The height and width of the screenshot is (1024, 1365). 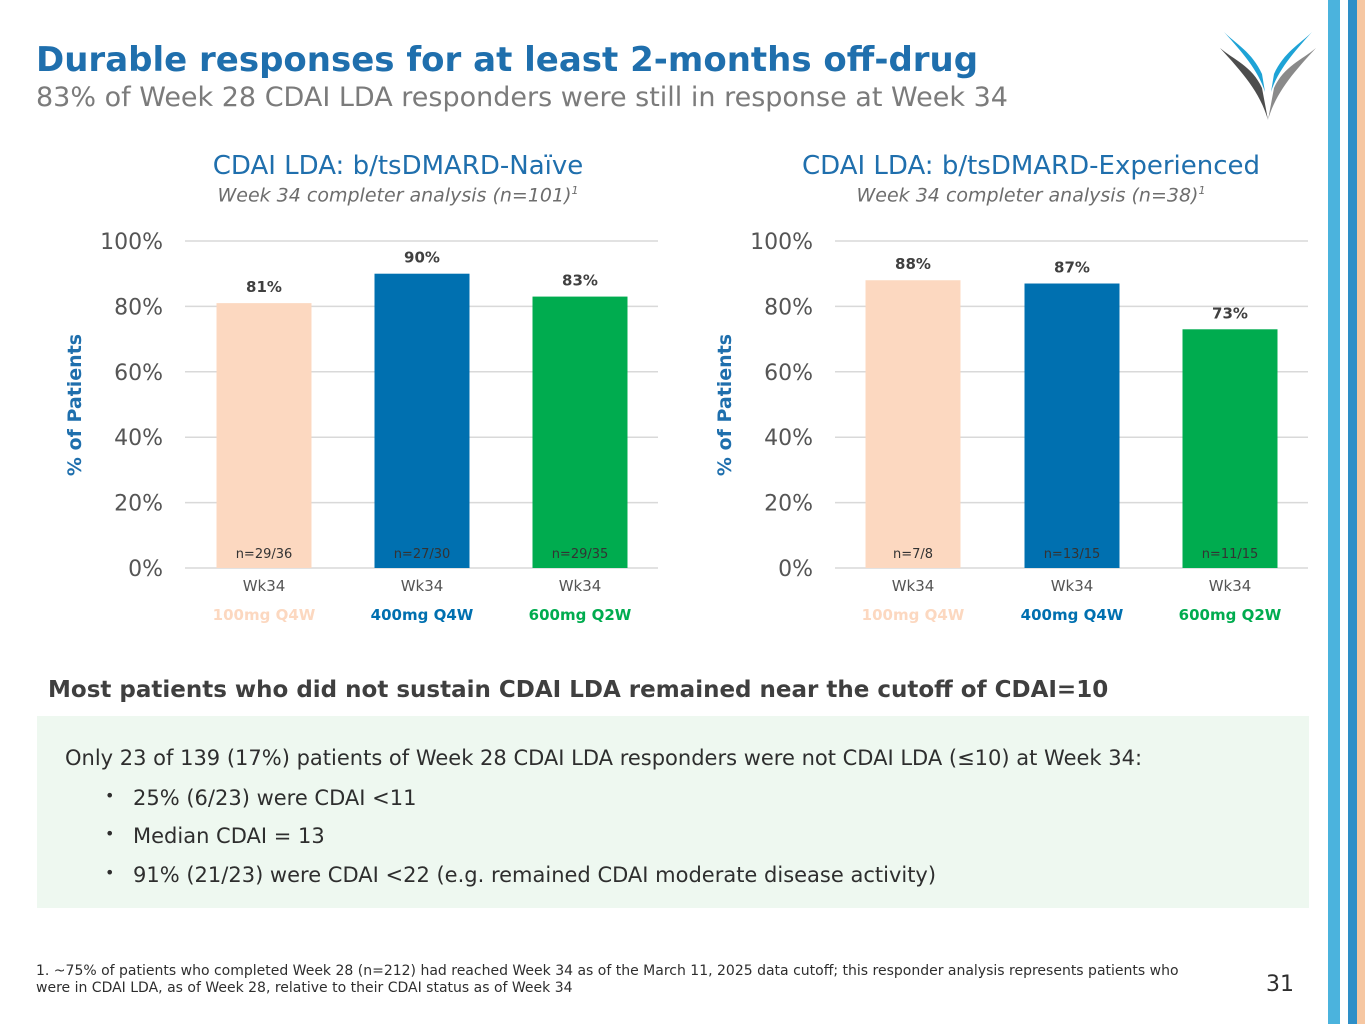 I want to click on chart-right-ytick-label: 60%, so click(x=788, y=373).